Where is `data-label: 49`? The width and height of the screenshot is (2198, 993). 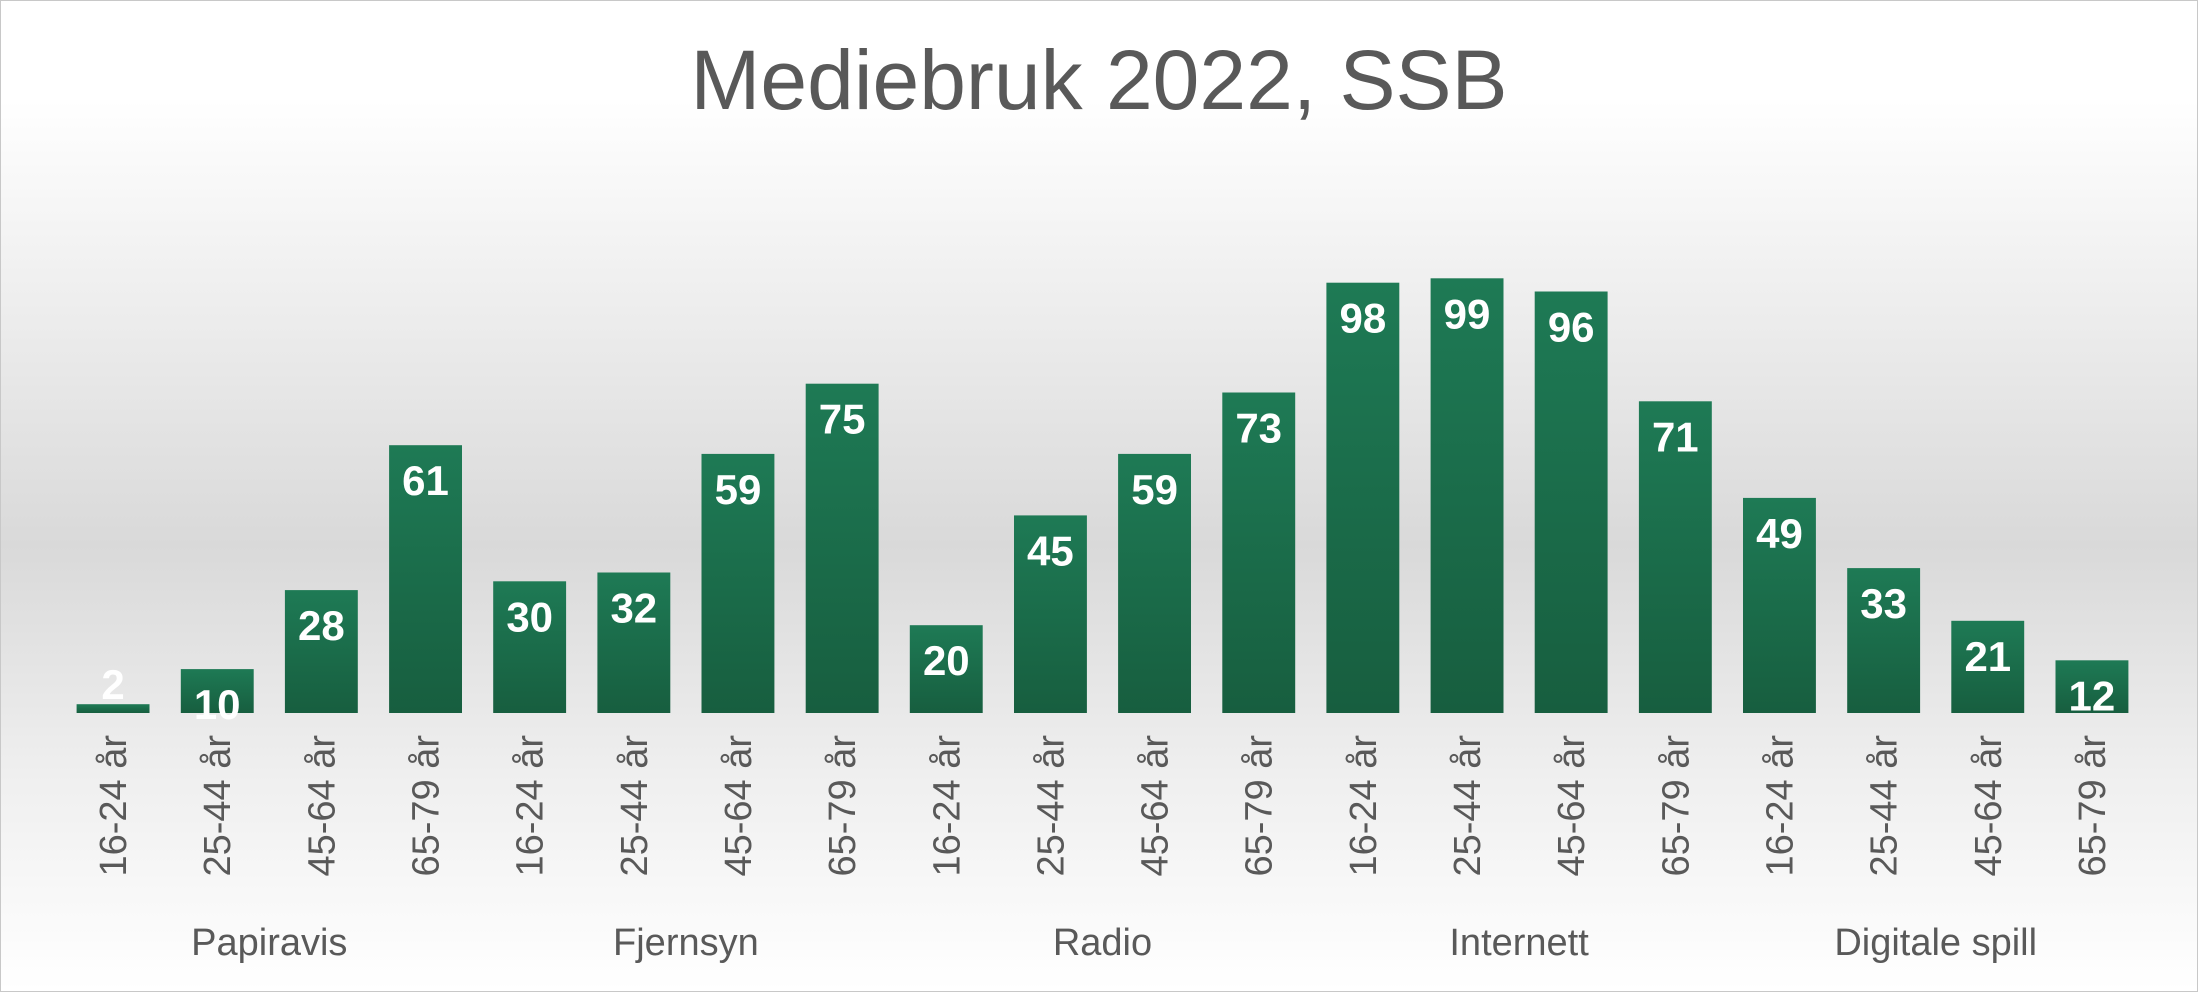 data-label: 49 is located at coordinates (1779, 533).